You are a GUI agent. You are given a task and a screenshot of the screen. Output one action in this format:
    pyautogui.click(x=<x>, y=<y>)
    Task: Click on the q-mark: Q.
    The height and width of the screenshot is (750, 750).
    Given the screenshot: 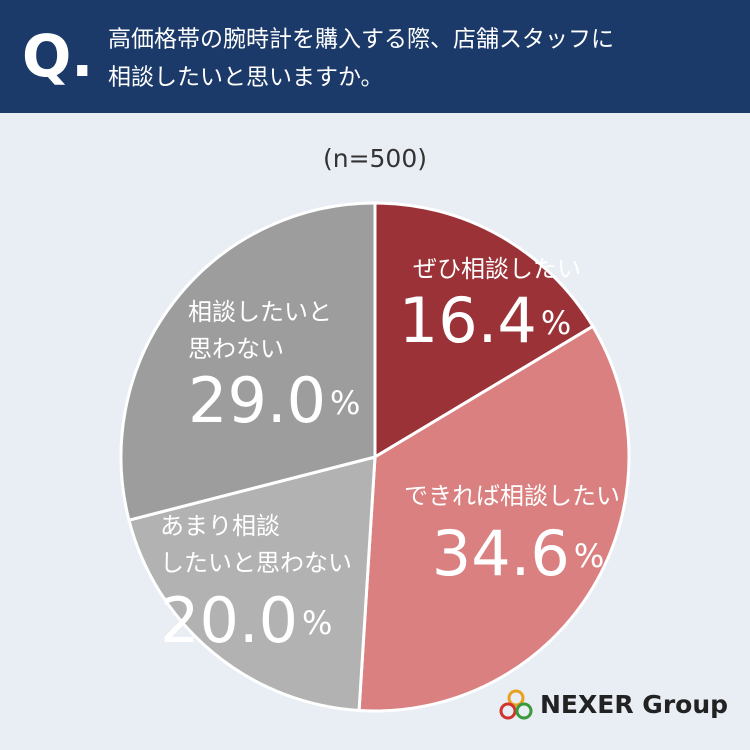 What is the action you would take?
    pyautogui.click(x=57, y=56)
    